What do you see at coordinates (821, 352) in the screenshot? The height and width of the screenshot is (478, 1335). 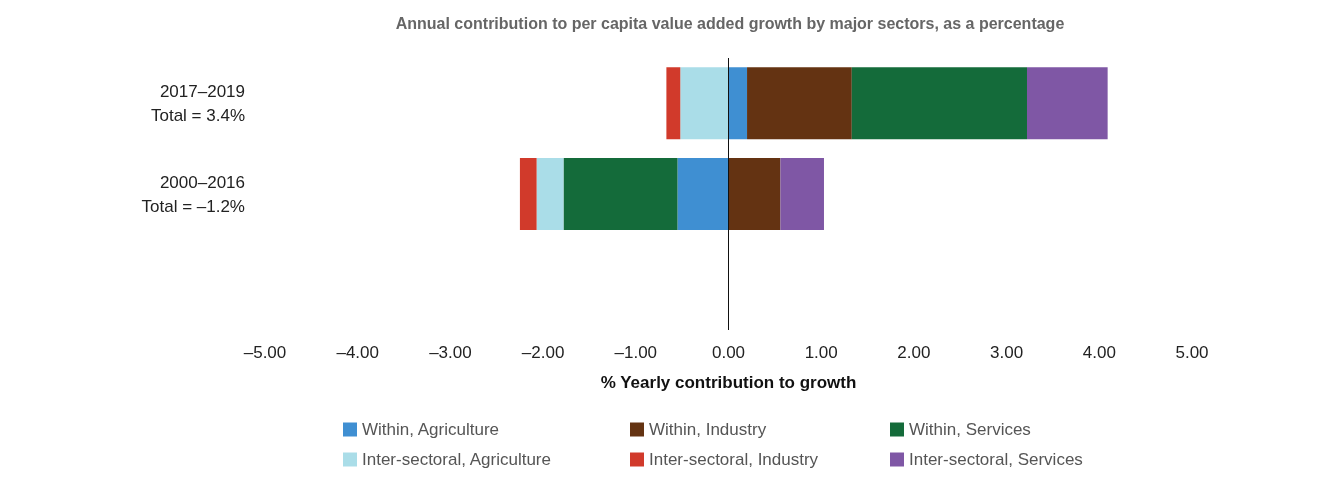 I see `x-tick-label: 1.00` at bounding box center [821, 352].